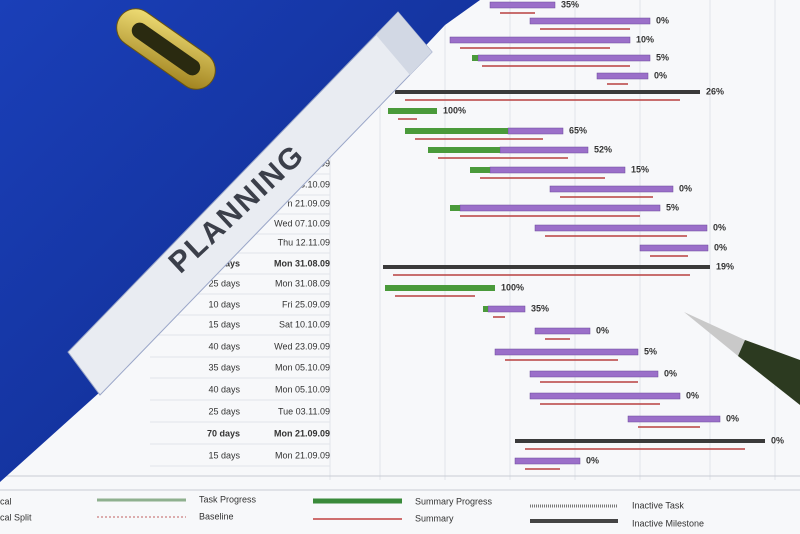  Describe the element at coordinates (223, 433) in the screenshot. I see `duration: 70 days` at that location.